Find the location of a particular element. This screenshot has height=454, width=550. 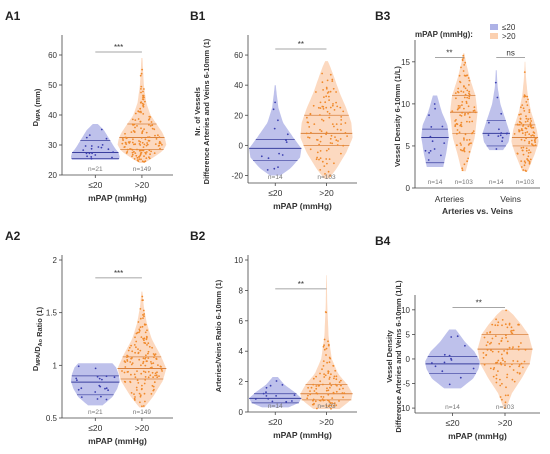

y-tick-label: 15 is located at coordinates (405, 62).